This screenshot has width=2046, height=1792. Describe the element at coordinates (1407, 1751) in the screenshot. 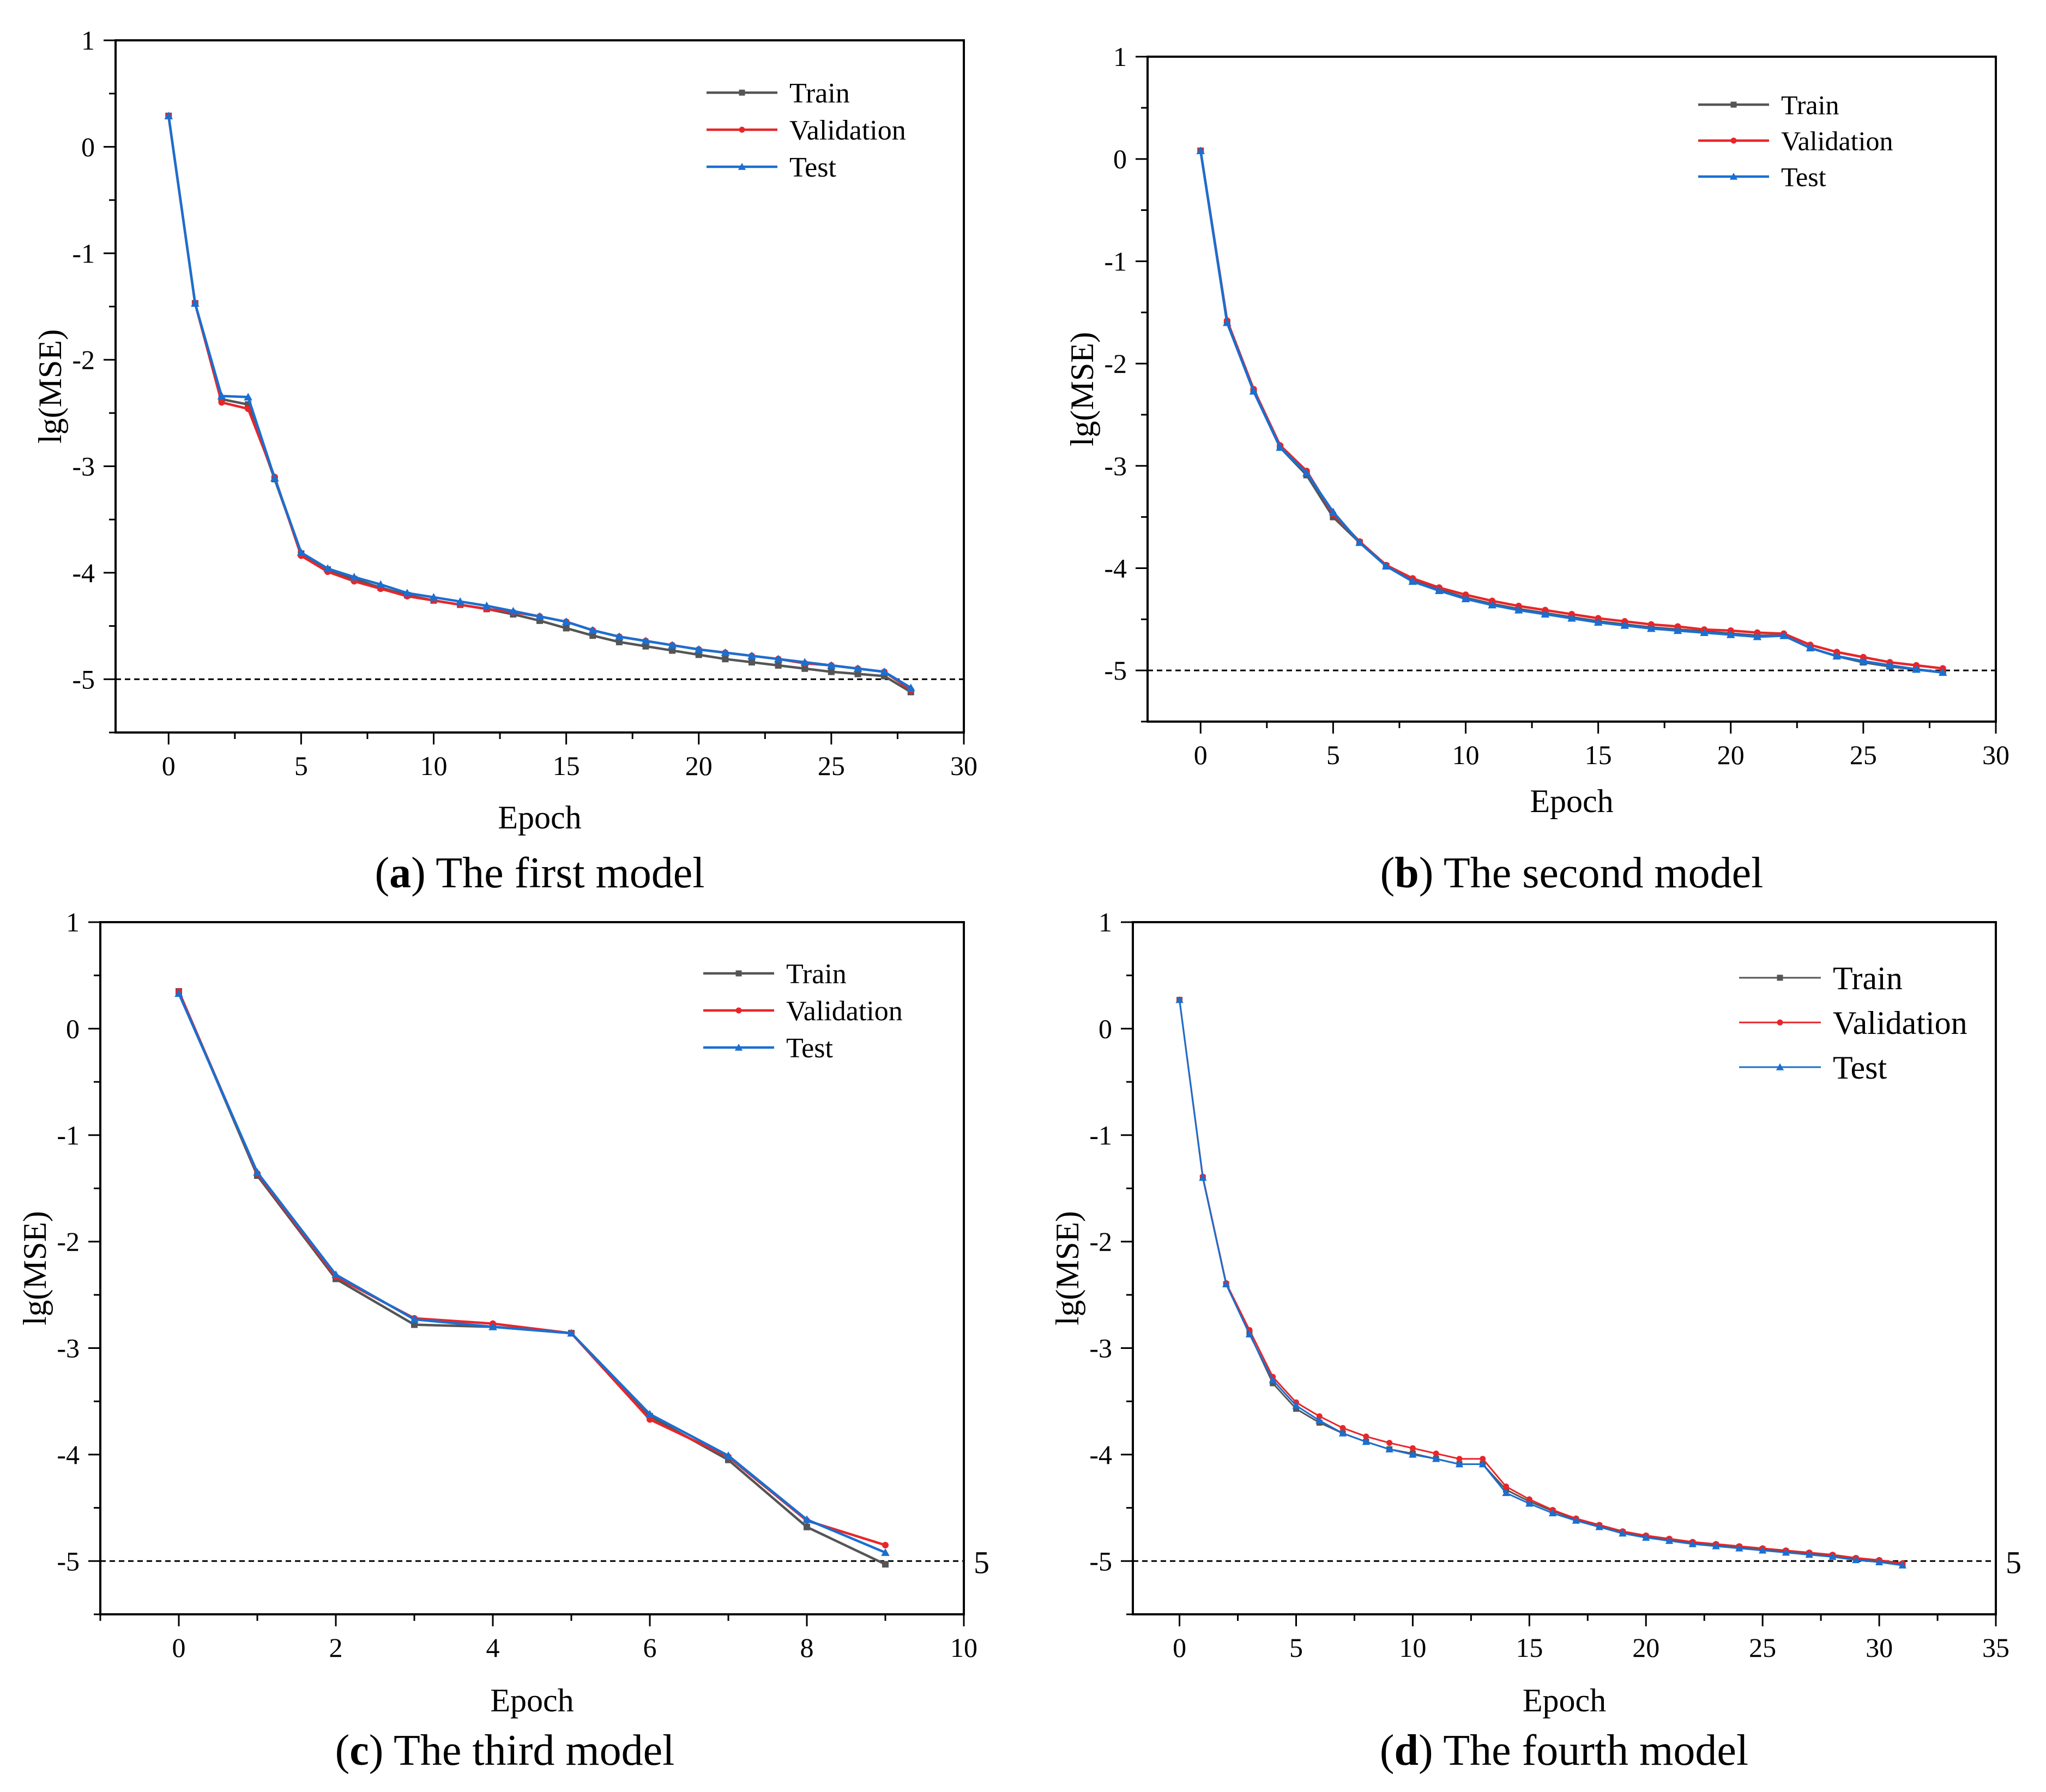

I see `caption-letter: d` at that location.